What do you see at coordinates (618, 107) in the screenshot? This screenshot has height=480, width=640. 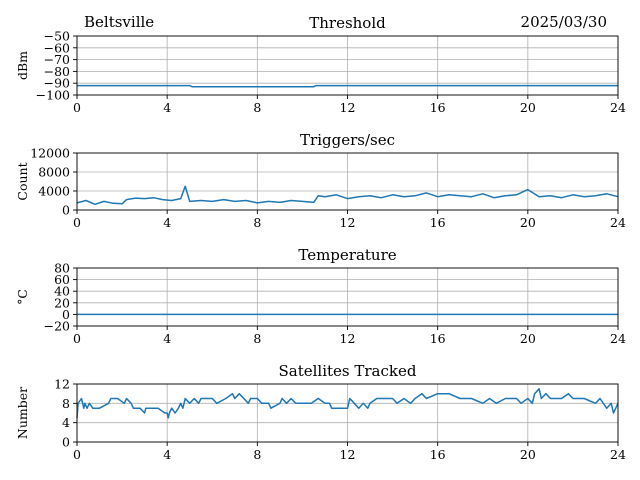 I see `threshold-xtick-label: 24` at bounding box center [618, 107].